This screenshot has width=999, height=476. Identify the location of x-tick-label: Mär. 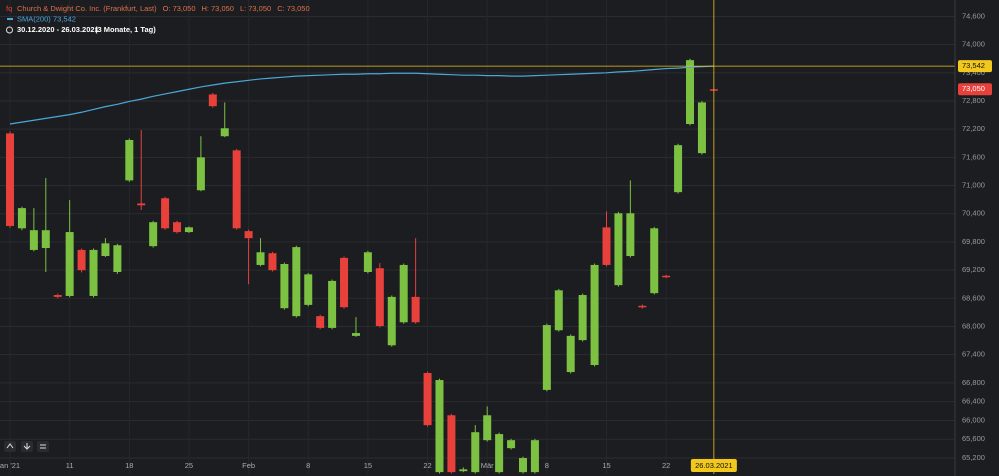
(487, 465).